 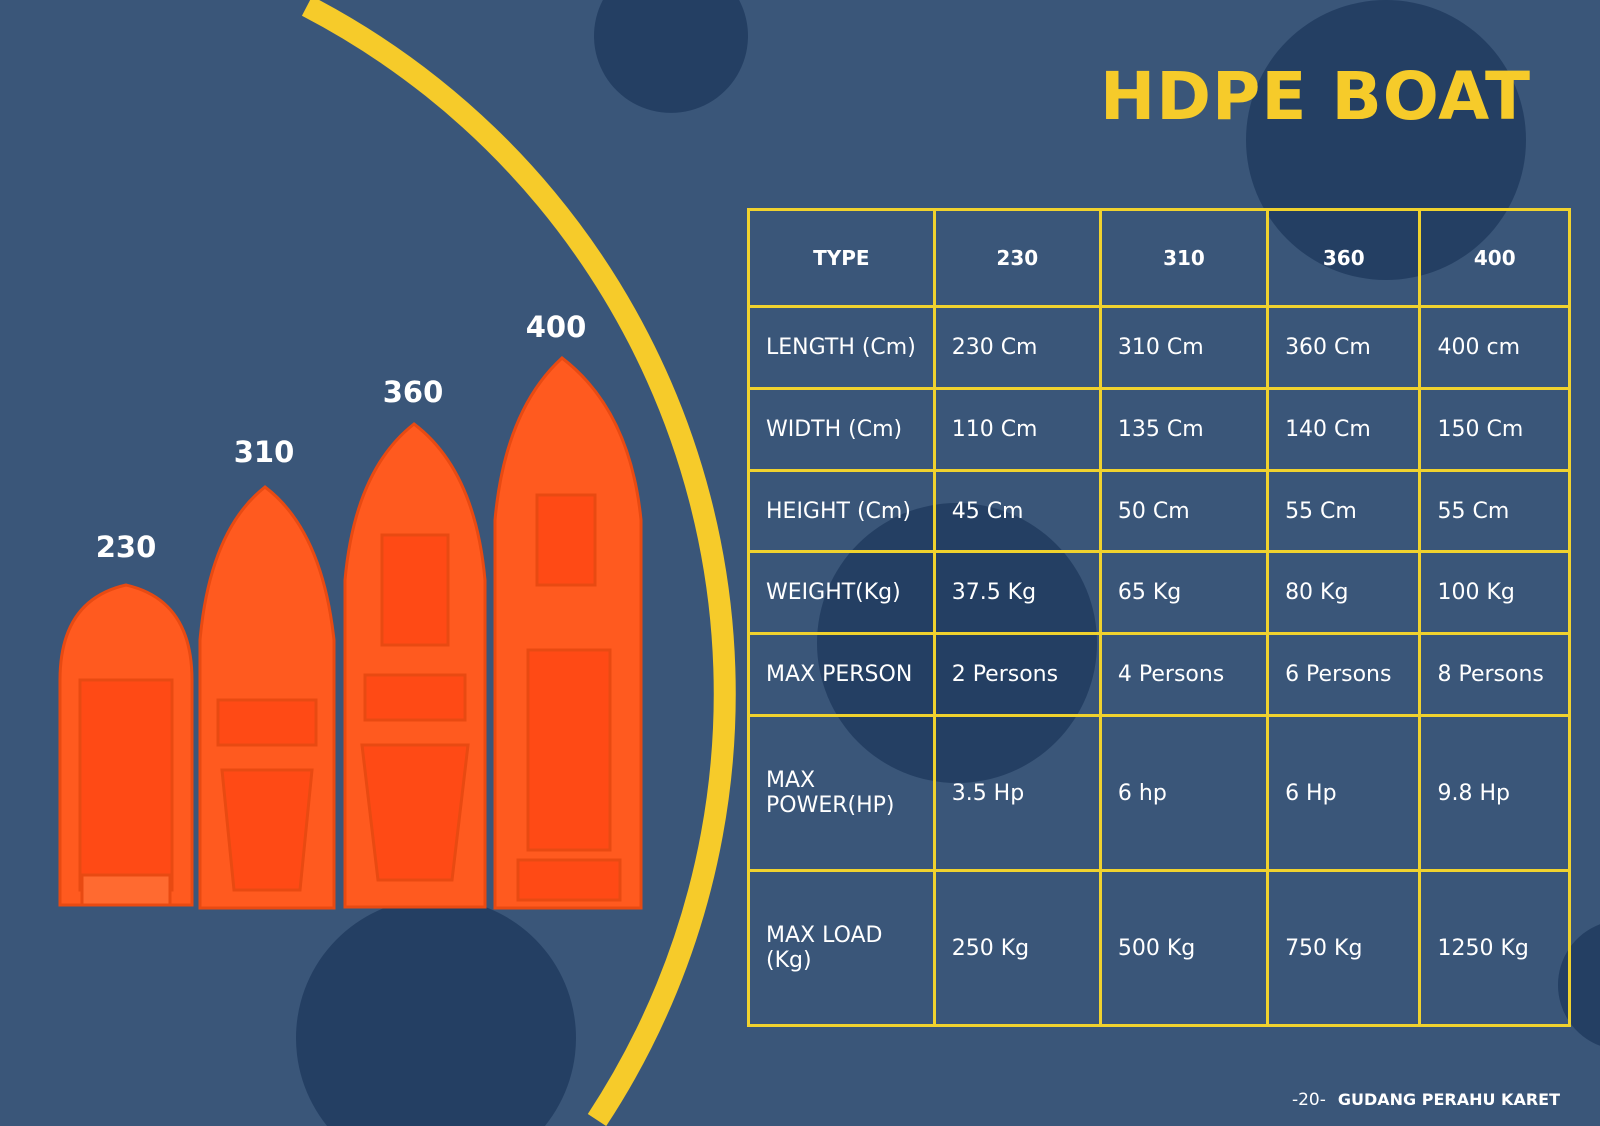 What do you see at coordinates (1017, 429) in the screenshot?
I see `cell: 110 Cm` at bounding box center [1017, 429].